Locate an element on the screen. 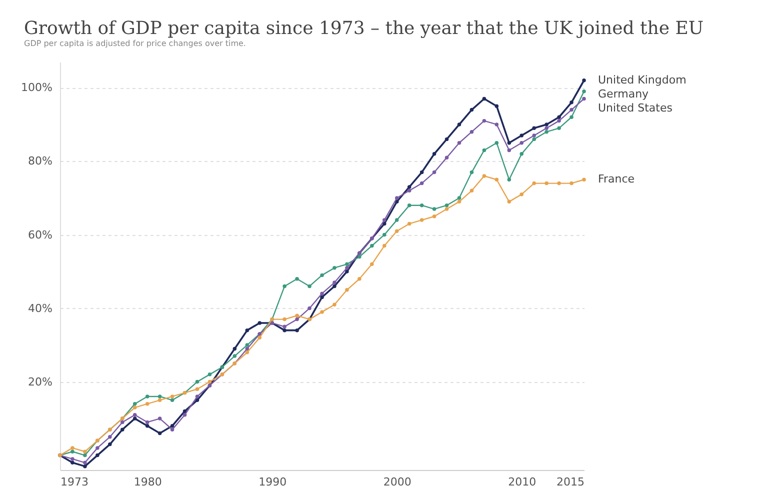  chart-subtitle: GDP per capita is adjusted for price changes over time. is located at coordinates (135, 43).